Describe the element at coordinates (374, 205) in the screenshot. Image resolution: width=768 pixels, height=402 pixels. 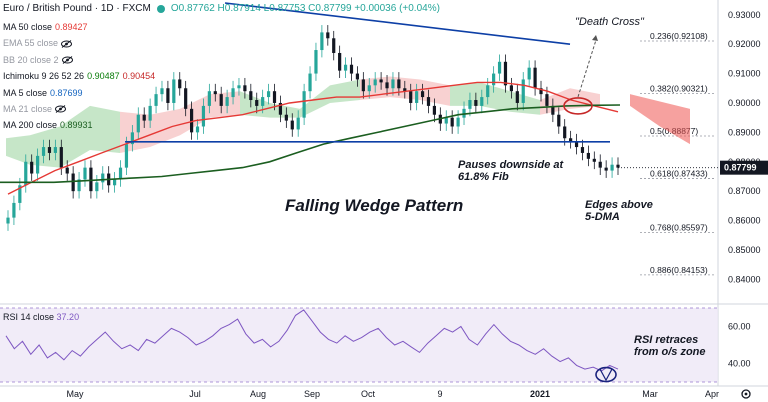
I see `falling-wedge-label: Falling Wedge Pattern` at that location.